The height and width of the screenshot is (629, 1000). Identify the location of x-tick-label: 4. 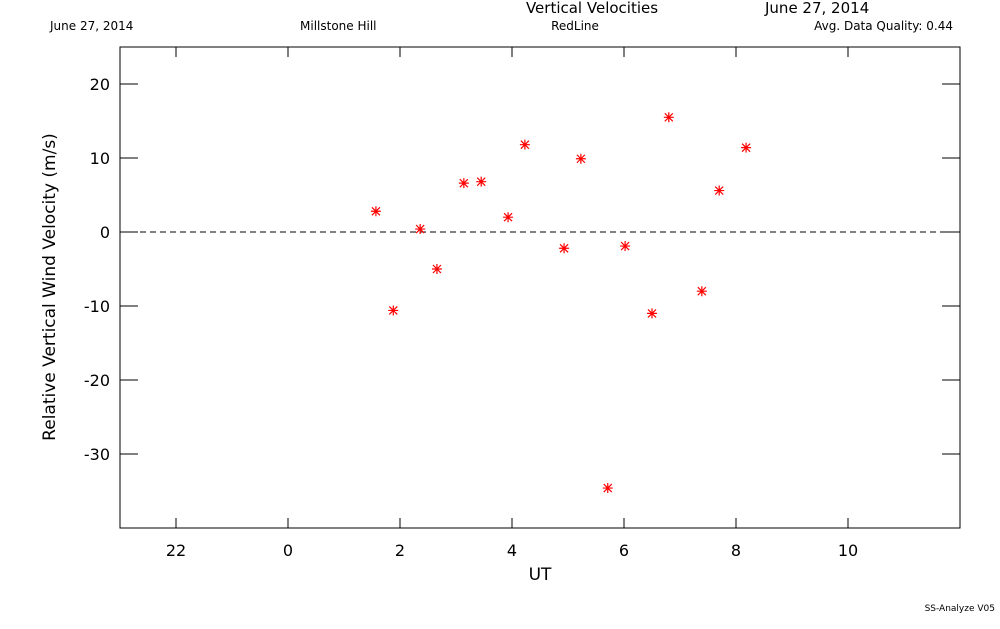
(512, 550).